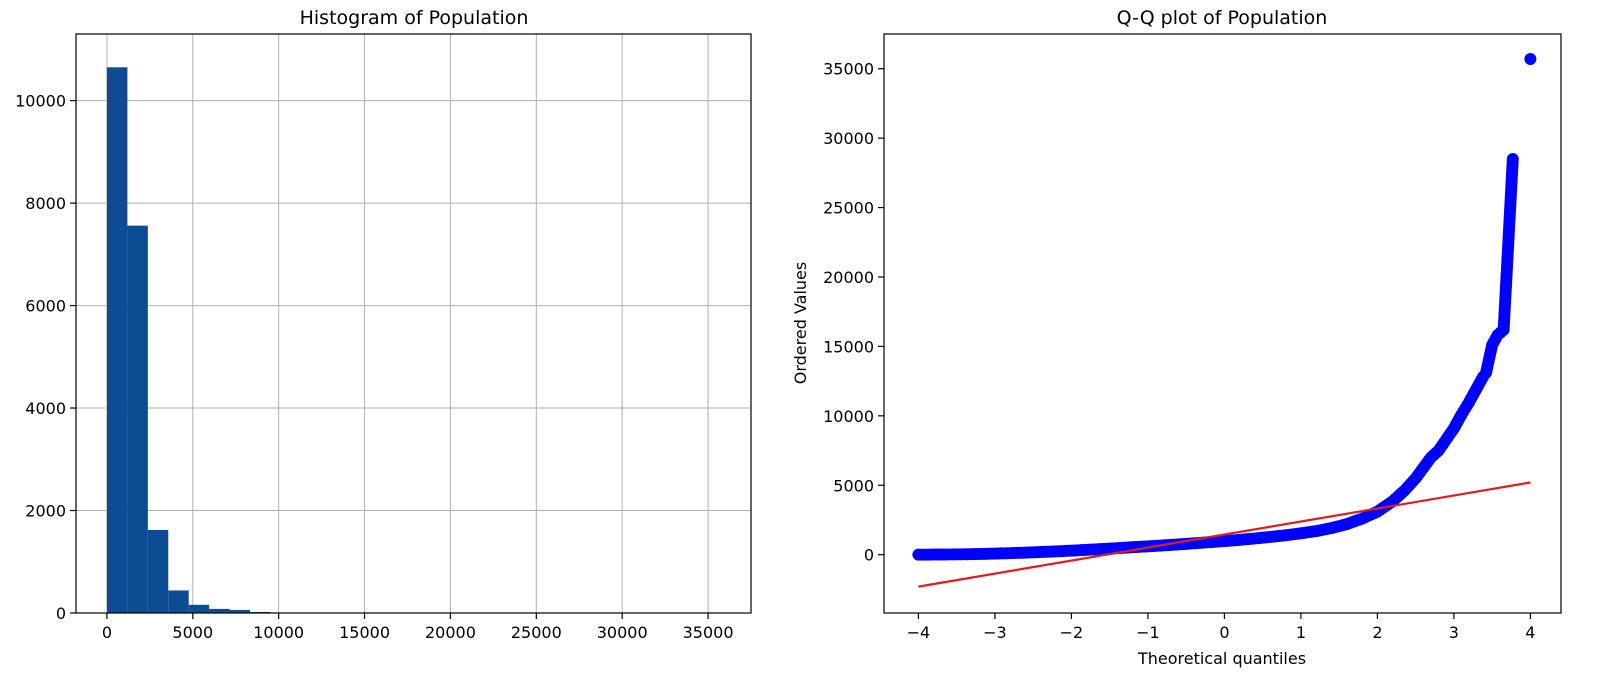 The height and width of the screenshot is (697, 1617). What do you see at coordinates (1301, 632) in the screenshot?
I see `qq-xtick-label-5: 1` at bounding box center [1301, 632].